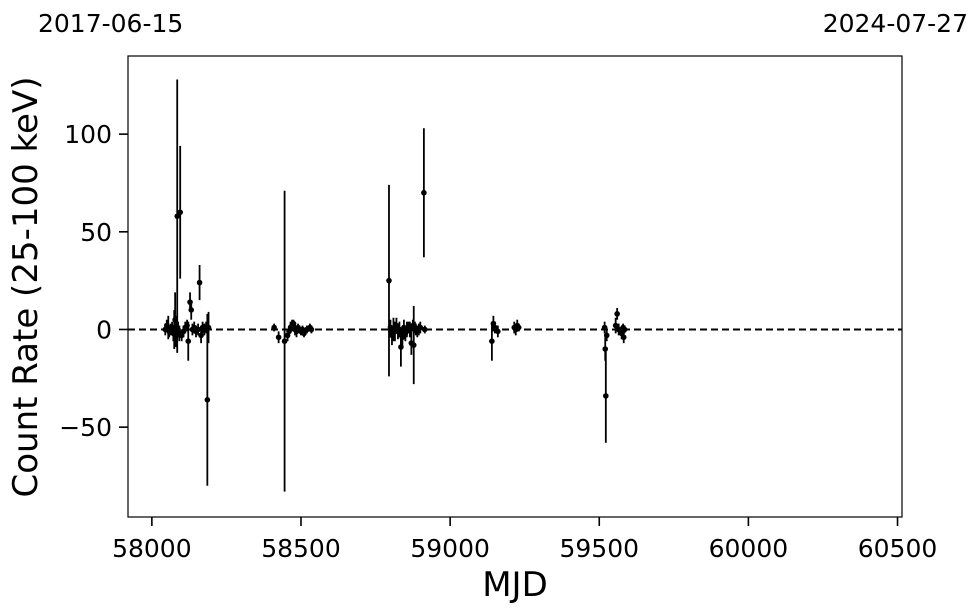 The image size is (980, 613). I want to click on x-axis-title: MJD, so click(515, 585).